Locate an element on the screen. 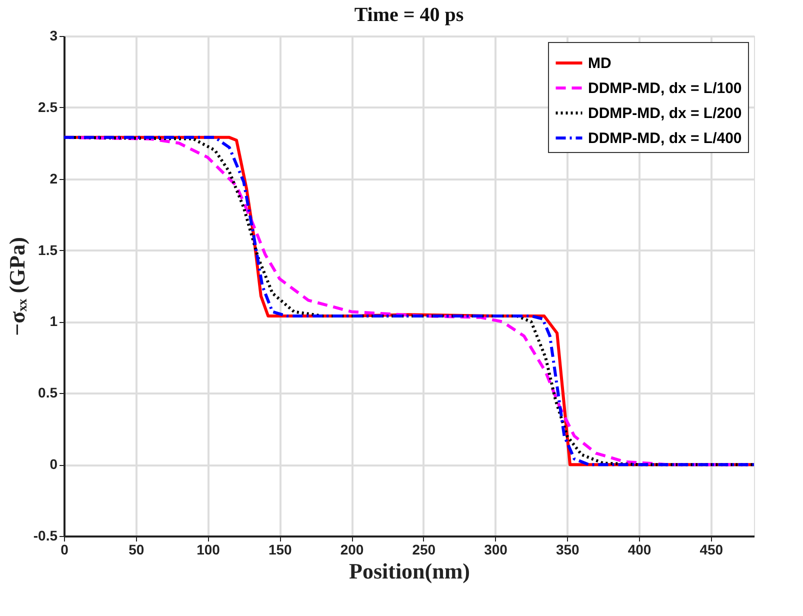  y-tick-label: 0.5 is located at coordinates (48, 392).